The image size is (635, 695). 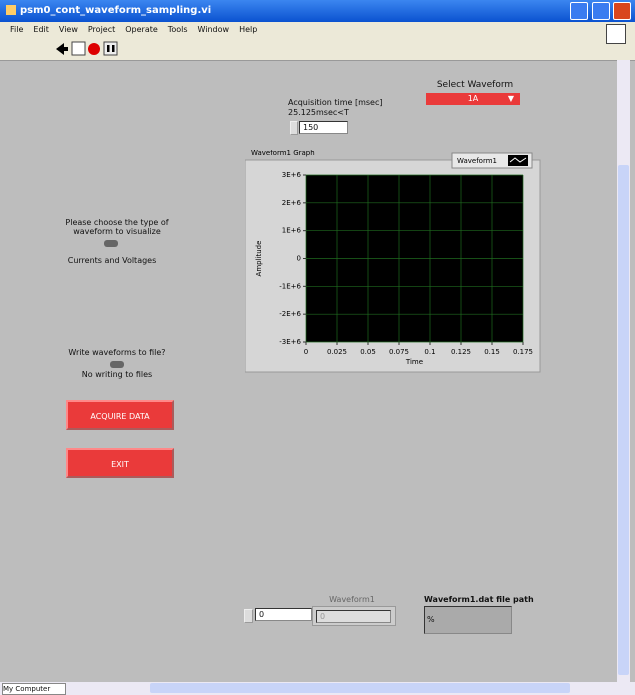 What do you see at coordinates (431, 619) in the screenshot?
I see `path-value: %` at bounding box center [431, 619].